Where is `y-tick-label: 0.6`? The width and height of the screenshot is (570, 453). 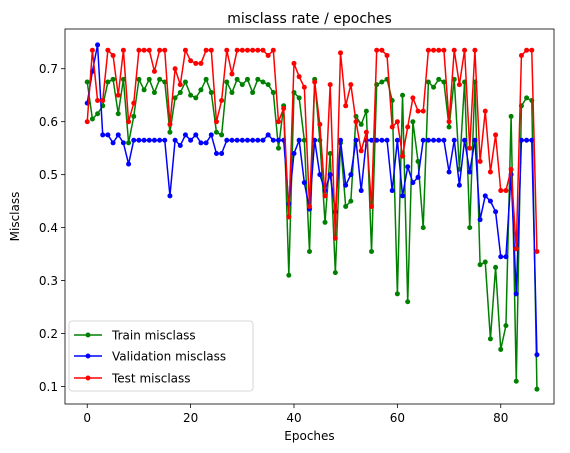 y-tick-label: 0.6 is located at coordinates (48, 122).